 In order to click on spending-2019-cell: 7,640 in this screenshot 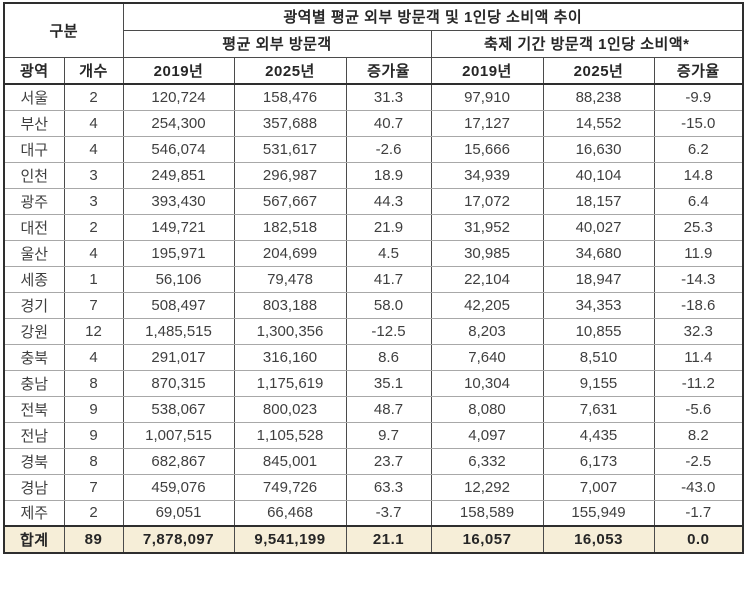, I will do `click(487, 357)`.